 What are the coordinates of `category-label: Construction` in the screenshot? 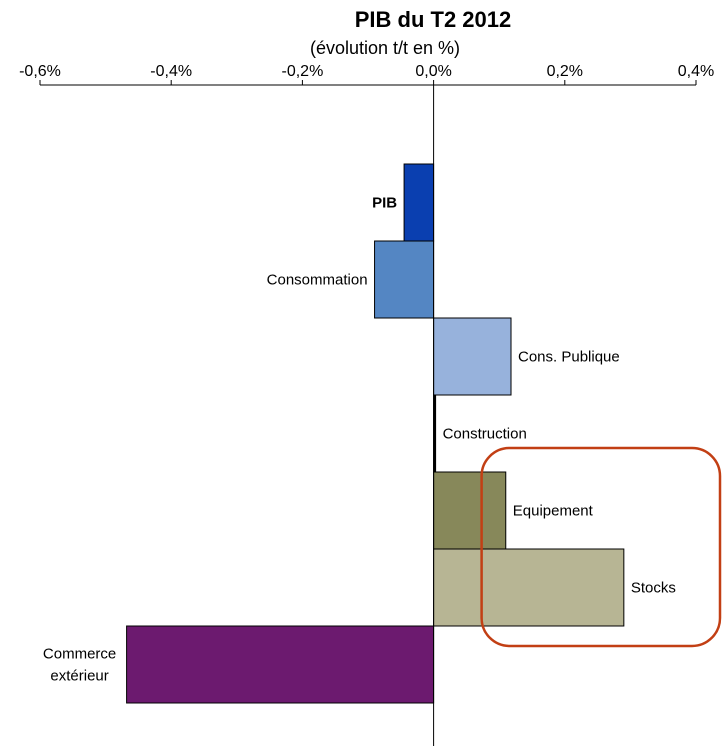 It's located at (485, 434).